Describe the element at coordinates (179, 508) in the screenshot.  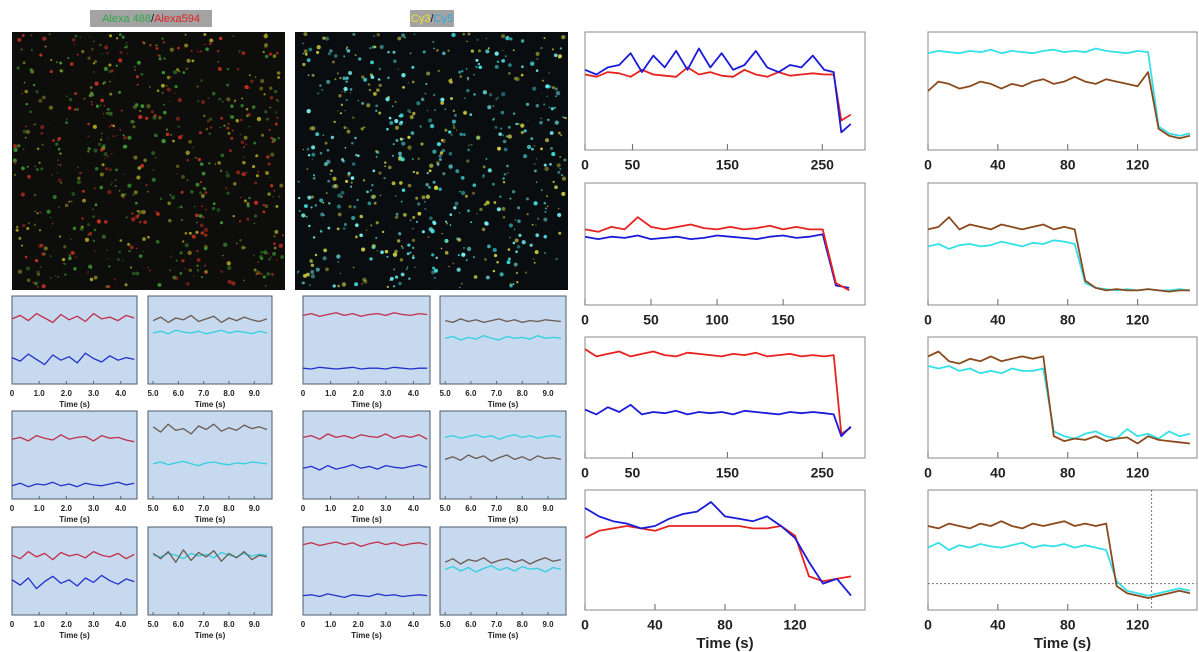
I see `x-tick-label: 6.0` at that location.